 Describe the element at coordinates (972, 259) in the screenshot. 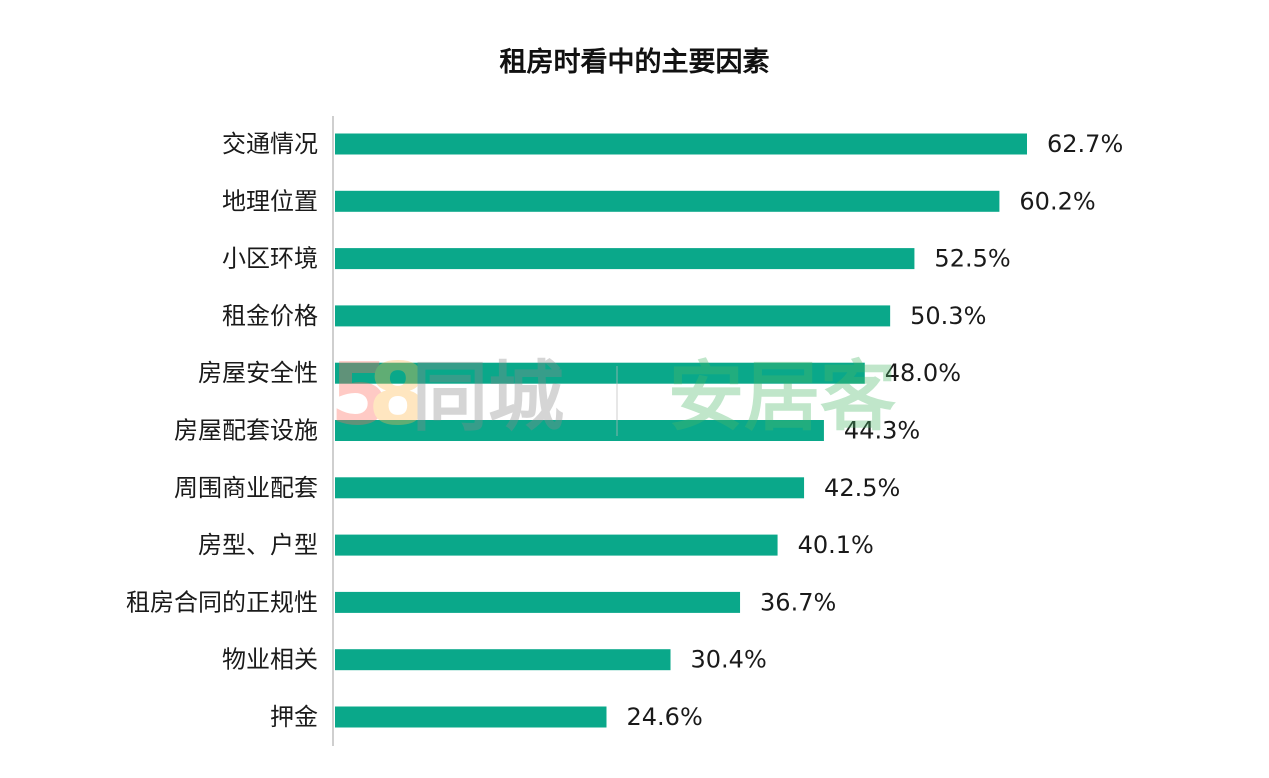

I see `value-label-2: 52.5%` at that location.